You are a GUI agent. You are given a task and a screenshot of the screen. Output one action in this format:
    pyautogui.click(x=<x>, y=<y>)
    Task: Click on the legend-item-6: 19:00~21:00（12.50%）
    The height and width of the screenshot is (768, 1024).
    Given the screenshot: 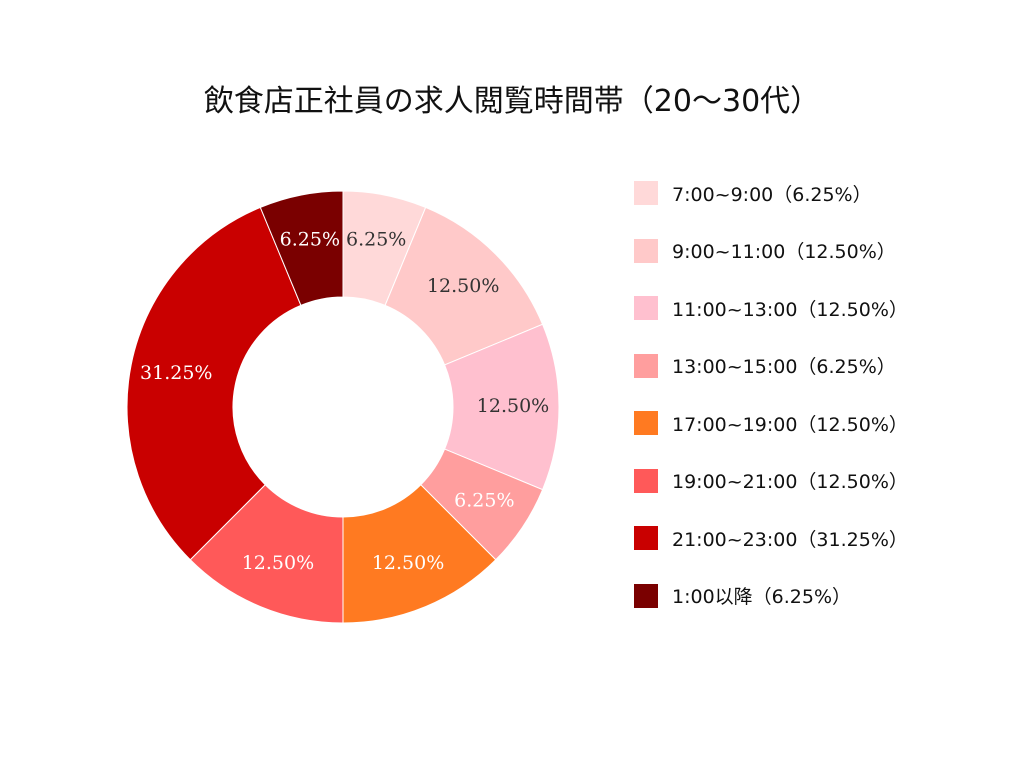 What is the action you would take?
    pyautogui.click(x=771, y=481)
    